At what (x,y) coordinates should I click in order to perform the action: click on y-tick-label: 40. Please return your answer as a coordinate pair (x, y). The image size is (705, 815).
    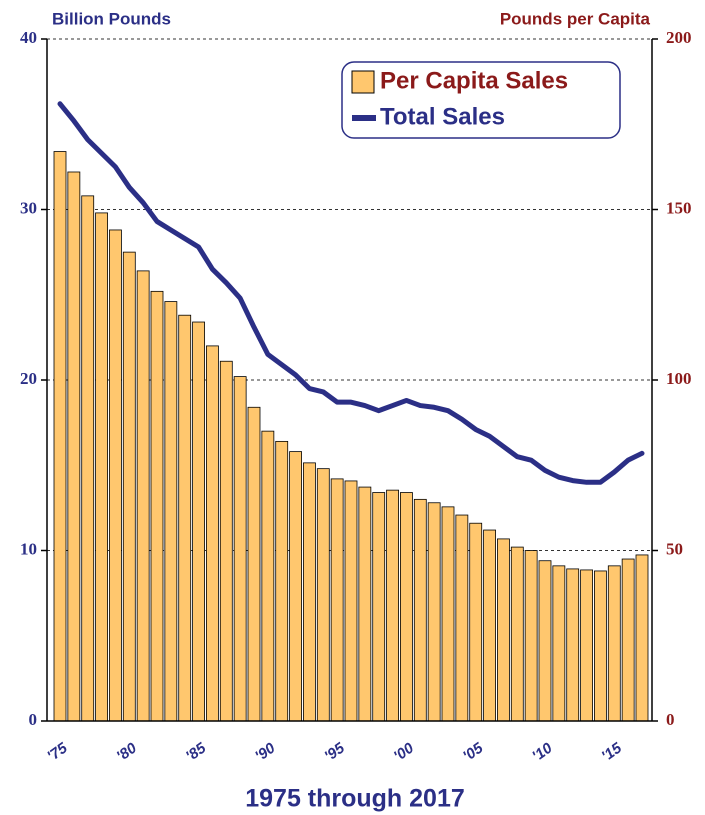
    Looking at the image, I should click on (28, 37).